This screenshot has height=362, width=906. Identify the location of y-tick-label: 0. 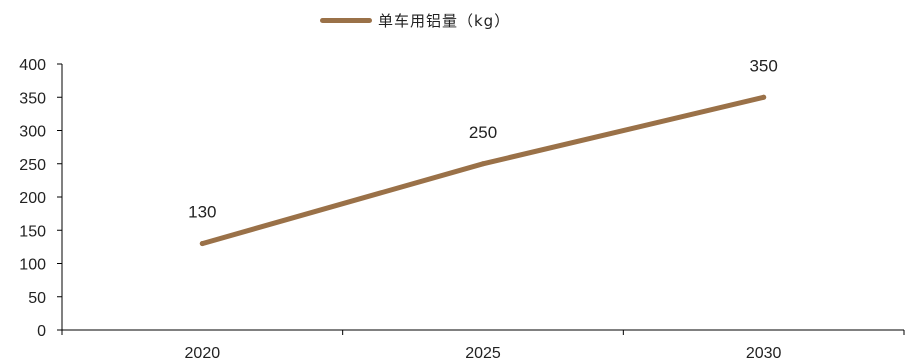
(41, 331).